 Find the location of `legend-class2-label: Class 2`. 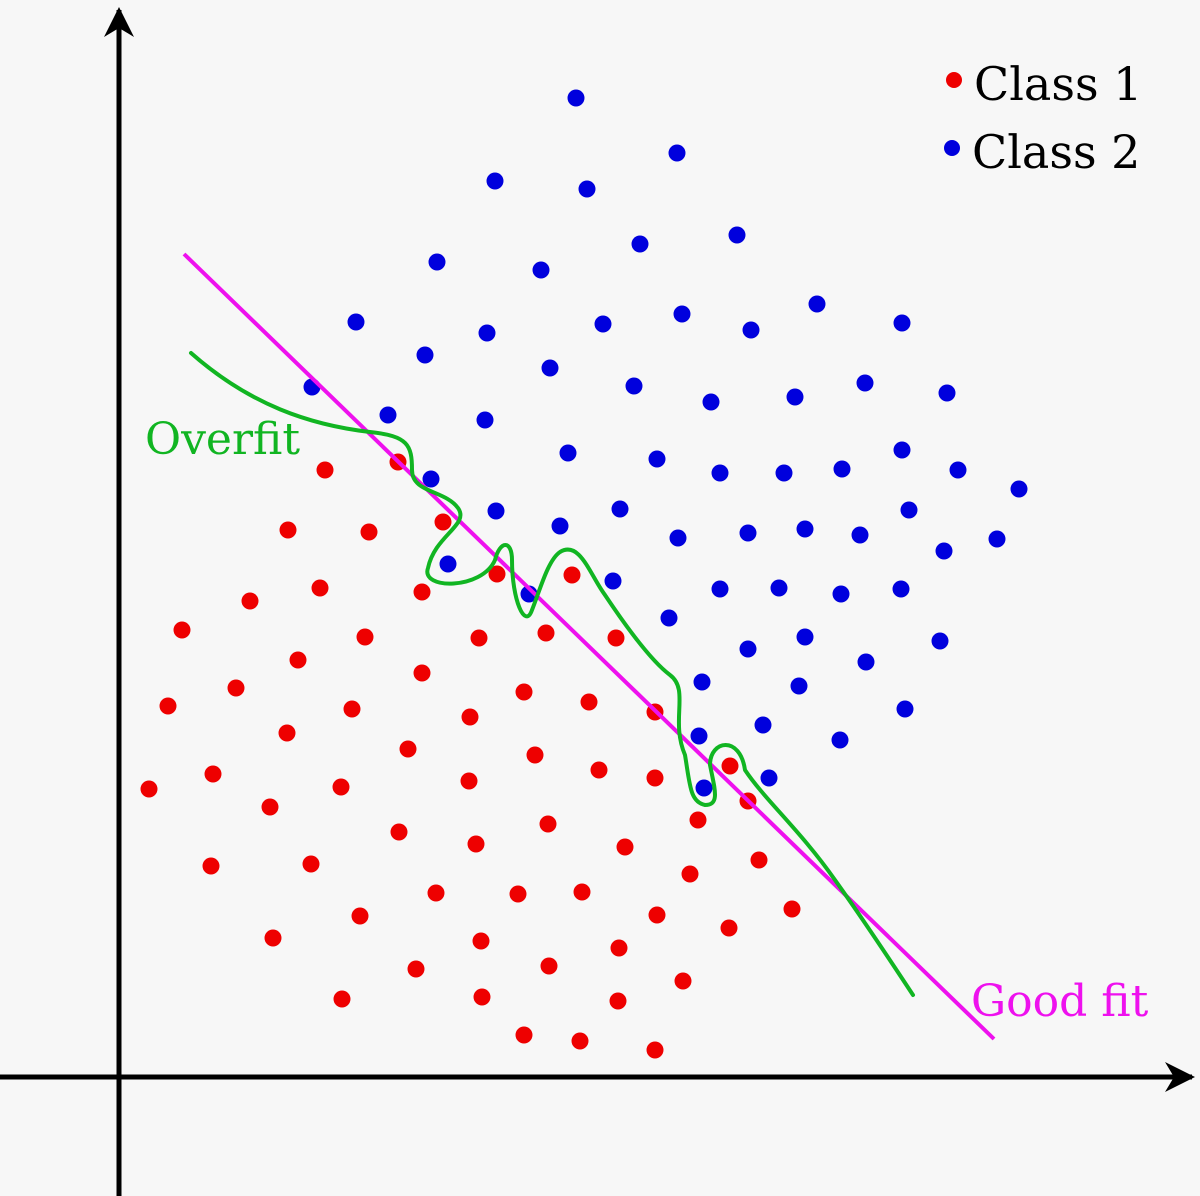

legend-class2-label: Class 2 is located at coordinates (1056, 152).